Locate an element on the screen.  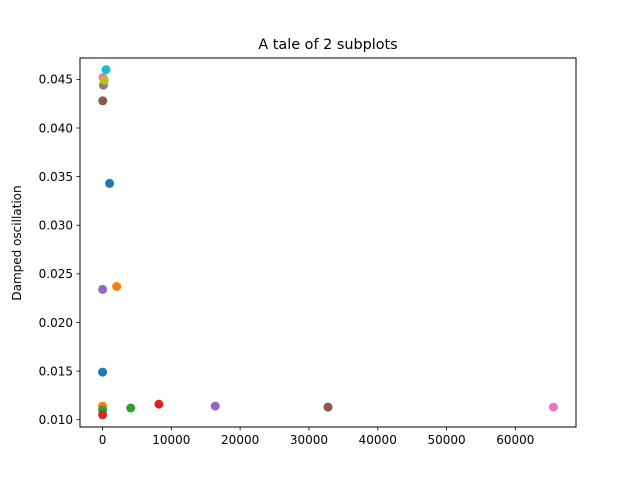
y-tick-label: 0.020 is located at coordinates (56, 323).